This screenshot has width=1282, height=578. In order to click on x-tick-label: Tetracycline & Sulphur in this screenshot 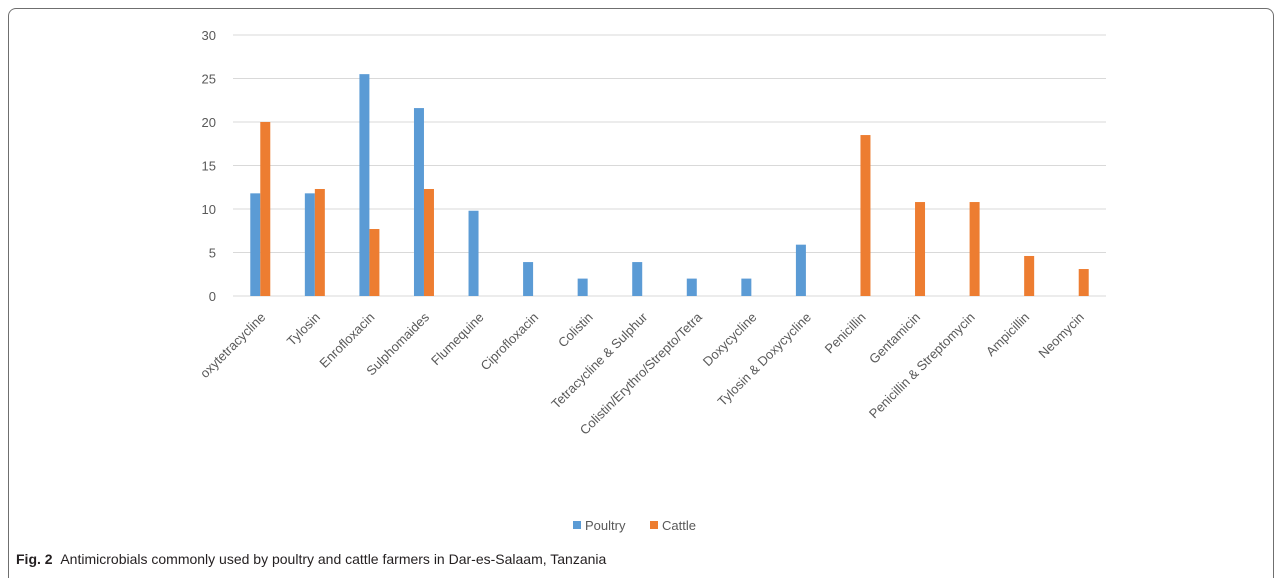, I will do `click(599, 360)`.